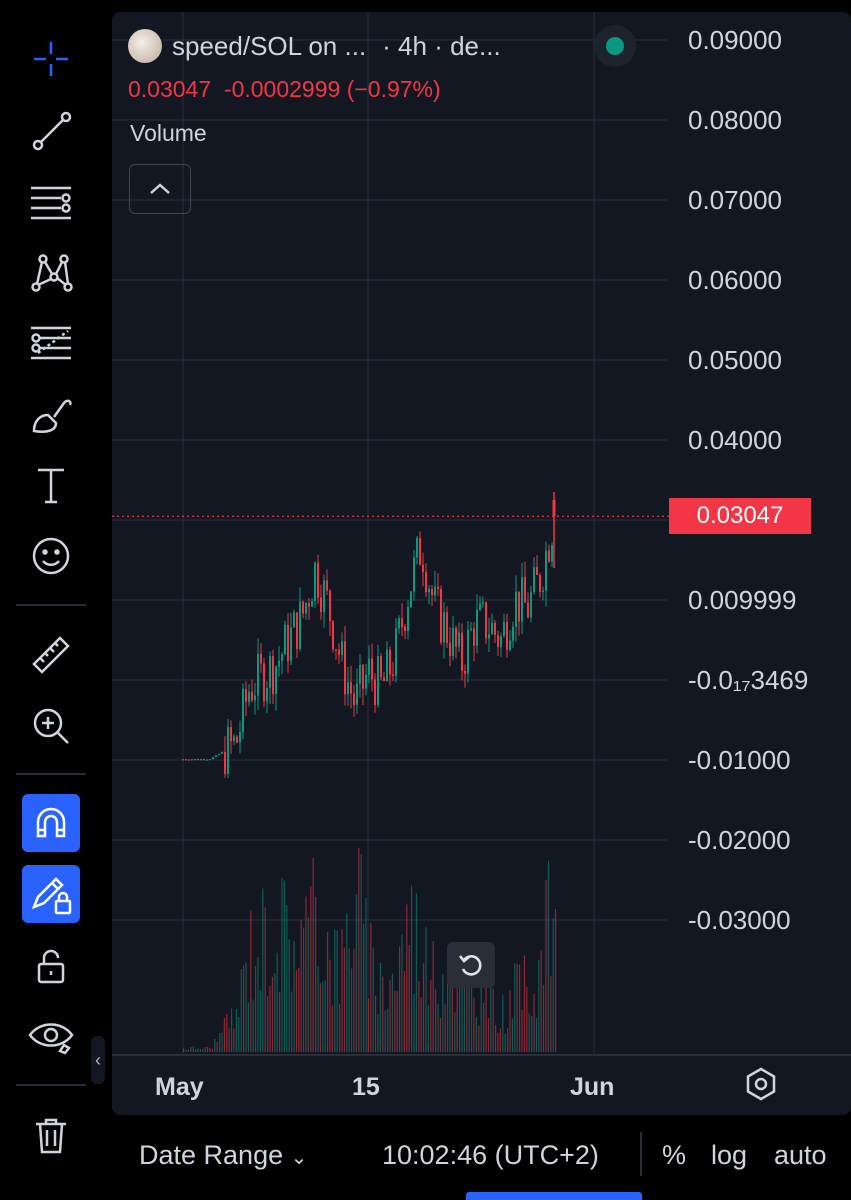  What do you see at coordinates (674, 1155) in the screenshot?
I see `percent-toggle: %` at bounding box center [674, 1155].